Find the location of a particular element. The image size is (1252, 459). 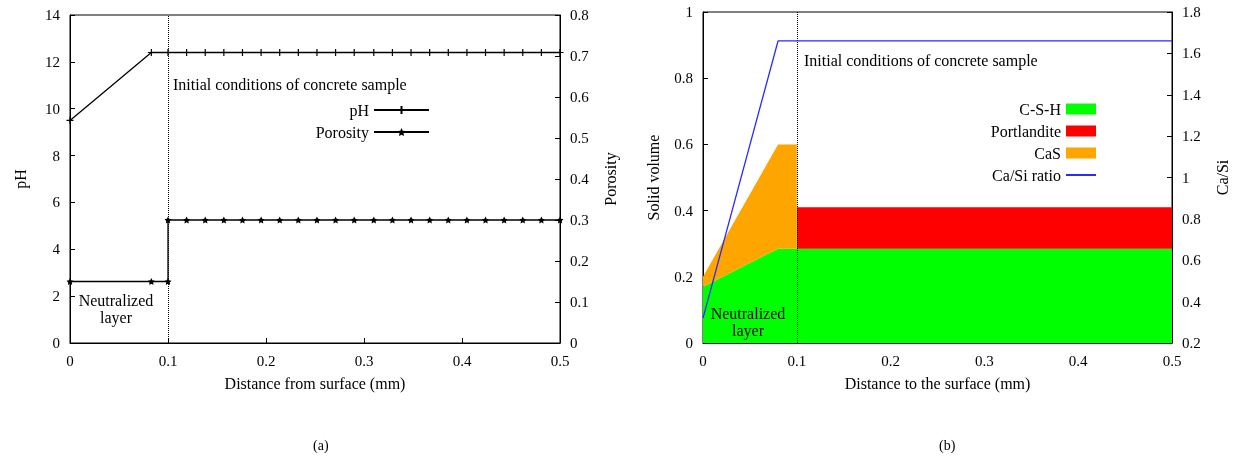

y-tick-label: 6 is located at coordinates (56, 202).